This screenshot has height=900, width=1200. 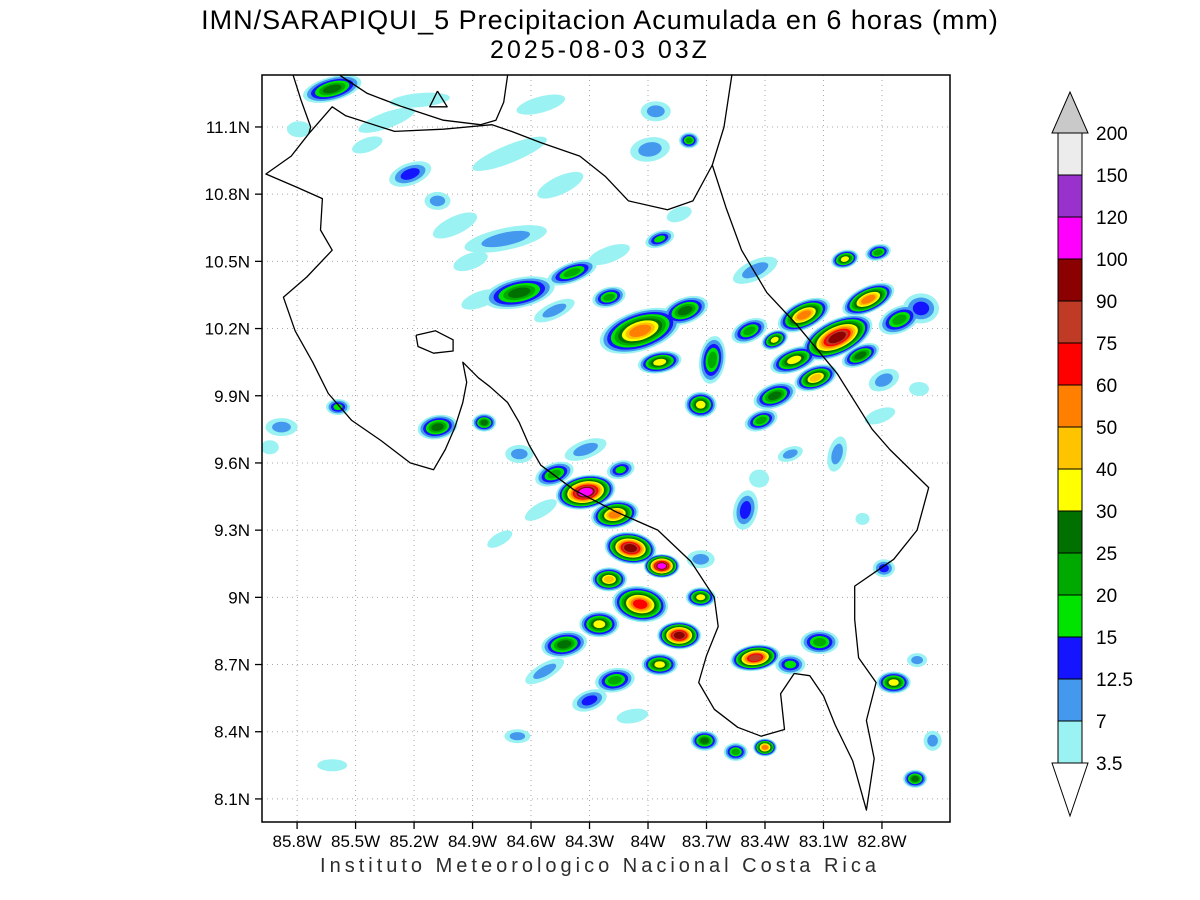 What do you see at coordinates (1106, 386) in the screenshot?
I see `colorbar-tick-label: 60` at bounding box center [1106, 386].